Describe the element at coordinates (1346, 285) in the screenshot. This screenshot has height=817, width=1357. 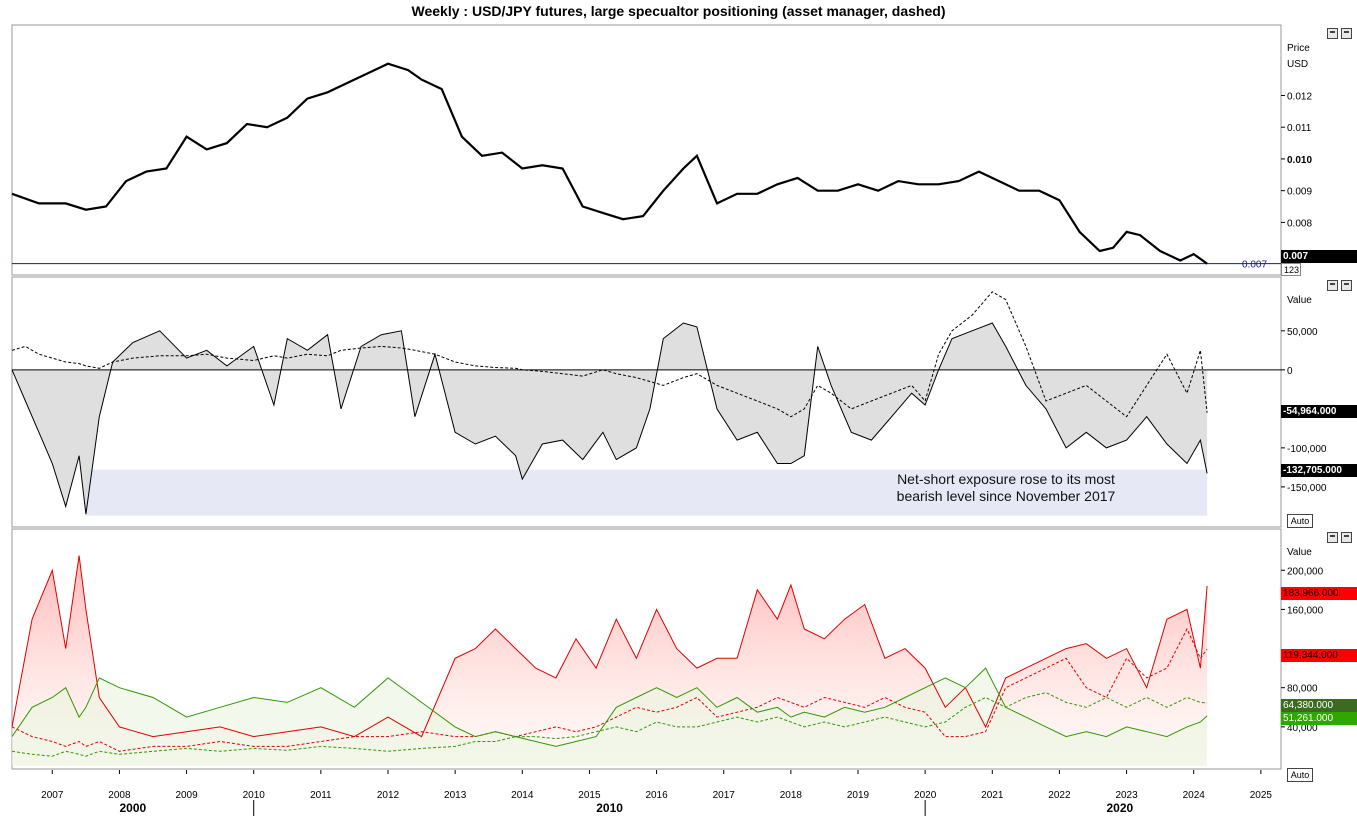
I see `net-pane-close-icon` at that location.